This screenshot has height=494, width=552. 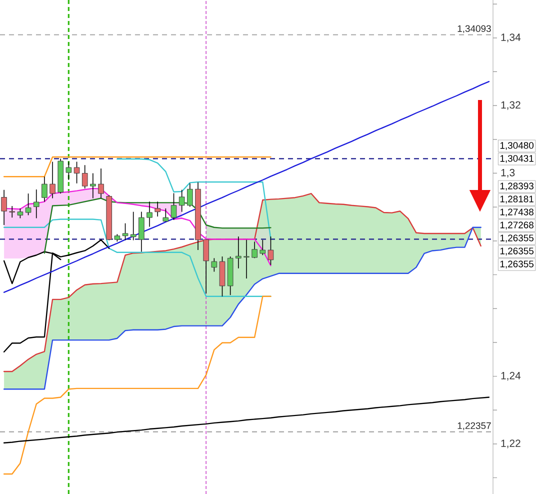 I want to click on y-tick-label: 1,34, so click(x=511, y=38).